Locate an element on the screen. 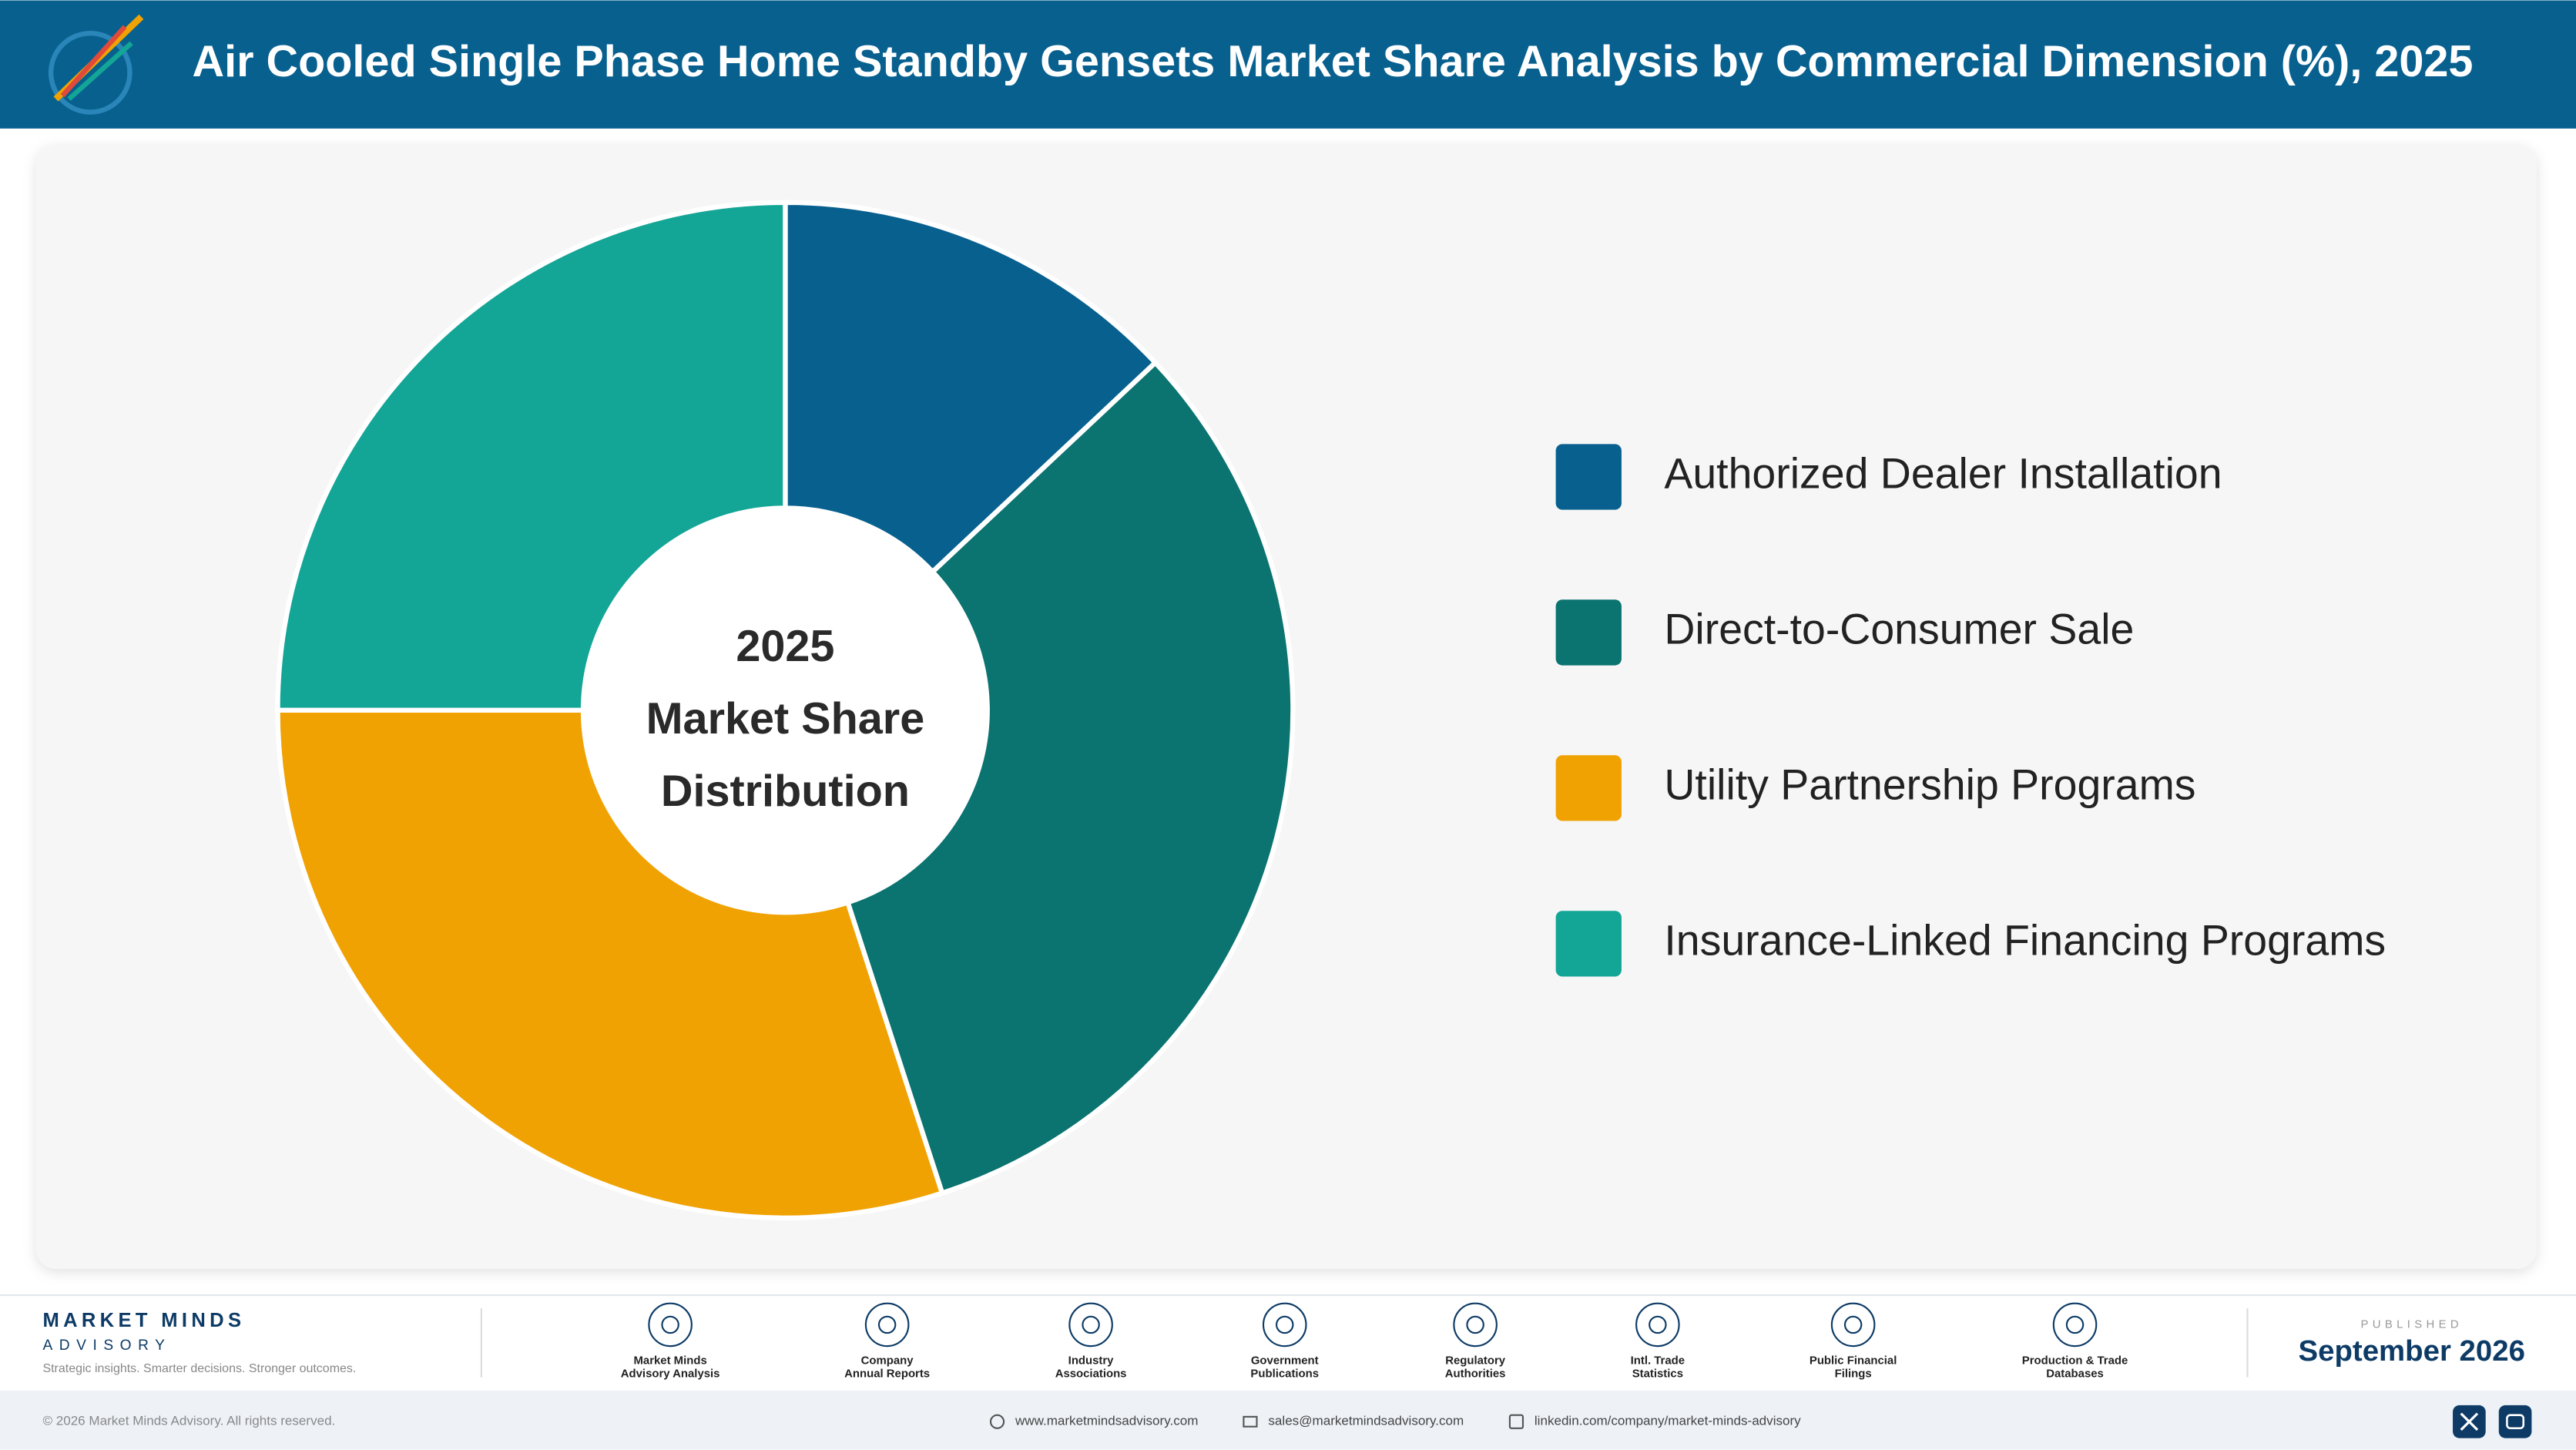 The width and height of the screenshot is (2576, 1450). source-label: Annual Reports is located at coordinates (887, 1373).